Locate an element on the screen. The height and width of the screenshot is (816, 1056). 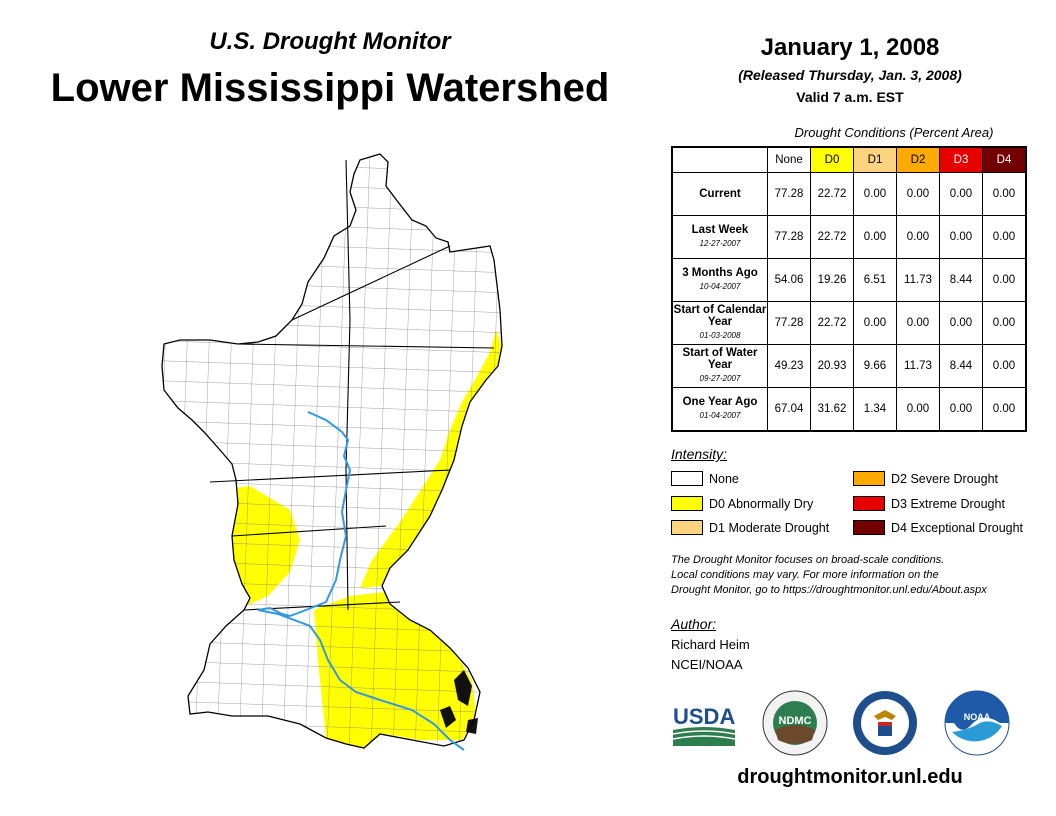
table-cell: 67.04 is located at coordinates (789, 409).